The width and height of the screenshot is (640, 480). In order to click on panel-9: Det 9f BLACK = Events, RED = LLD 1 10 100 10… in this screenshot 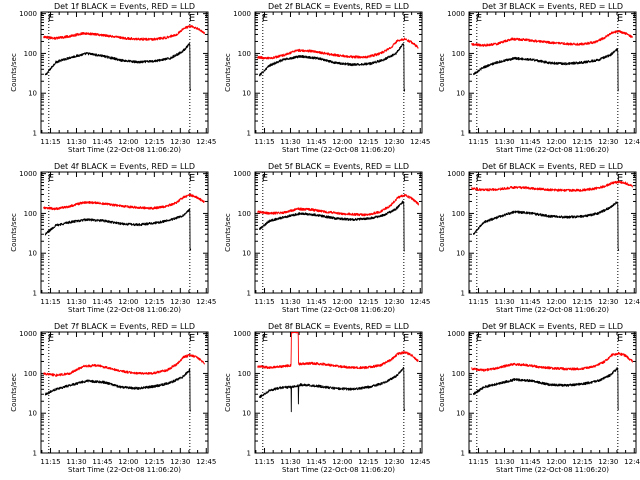, I will do `click(539, 398)`.